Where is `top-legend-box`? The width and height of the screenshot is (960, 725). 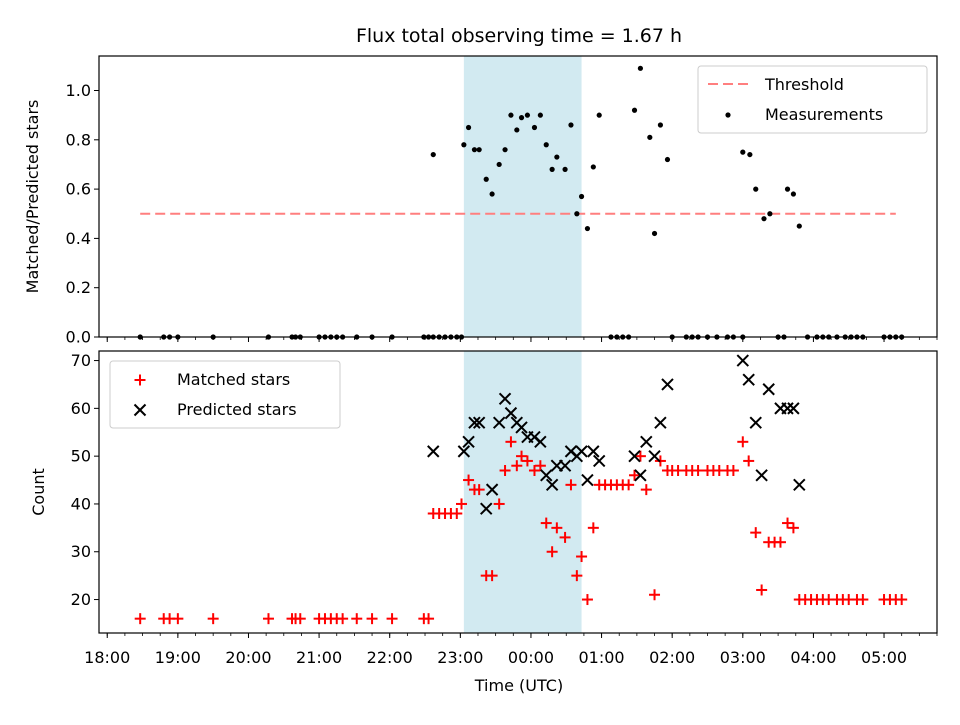 top-legend-box is located at coordinates (812, 99).